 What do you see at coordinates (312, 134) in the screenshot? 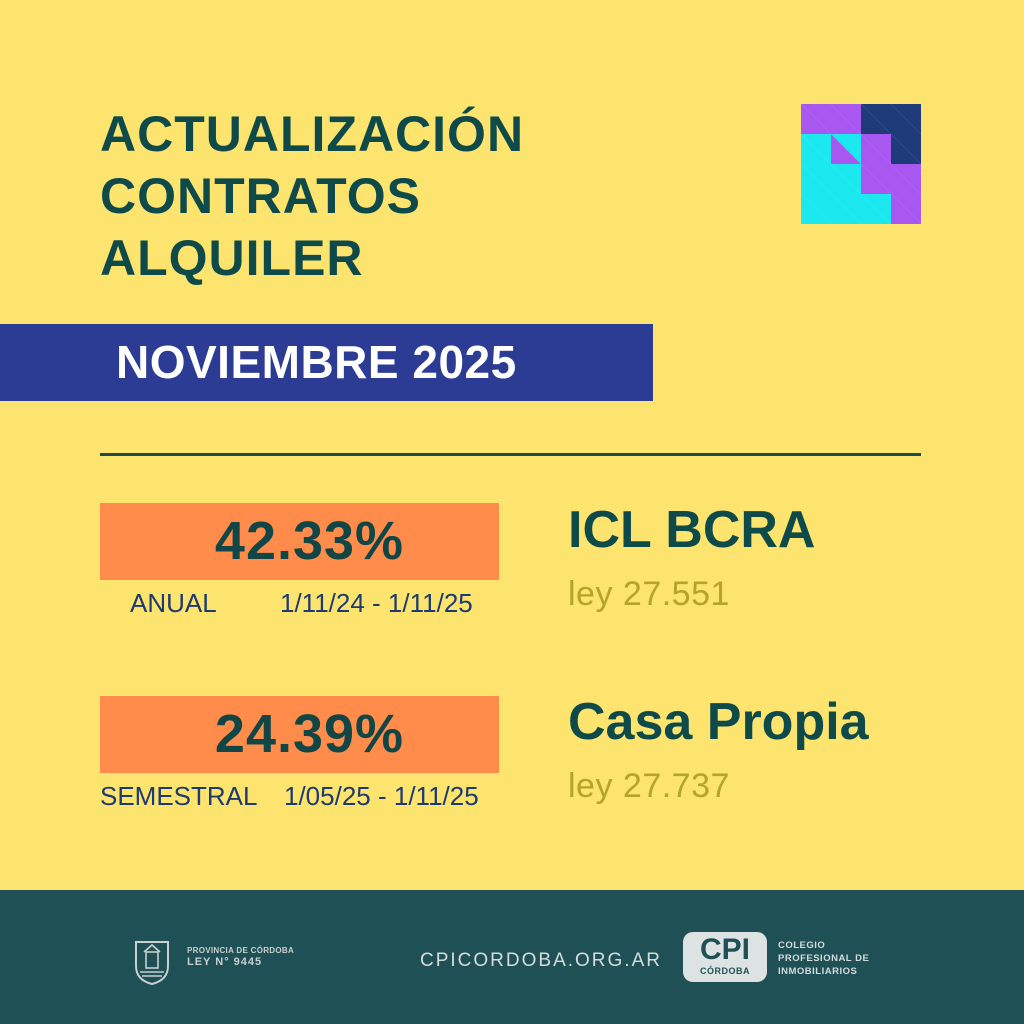
I see `title-line-1: ACTUALIZACIÓN` at bounding box center [312, 134].